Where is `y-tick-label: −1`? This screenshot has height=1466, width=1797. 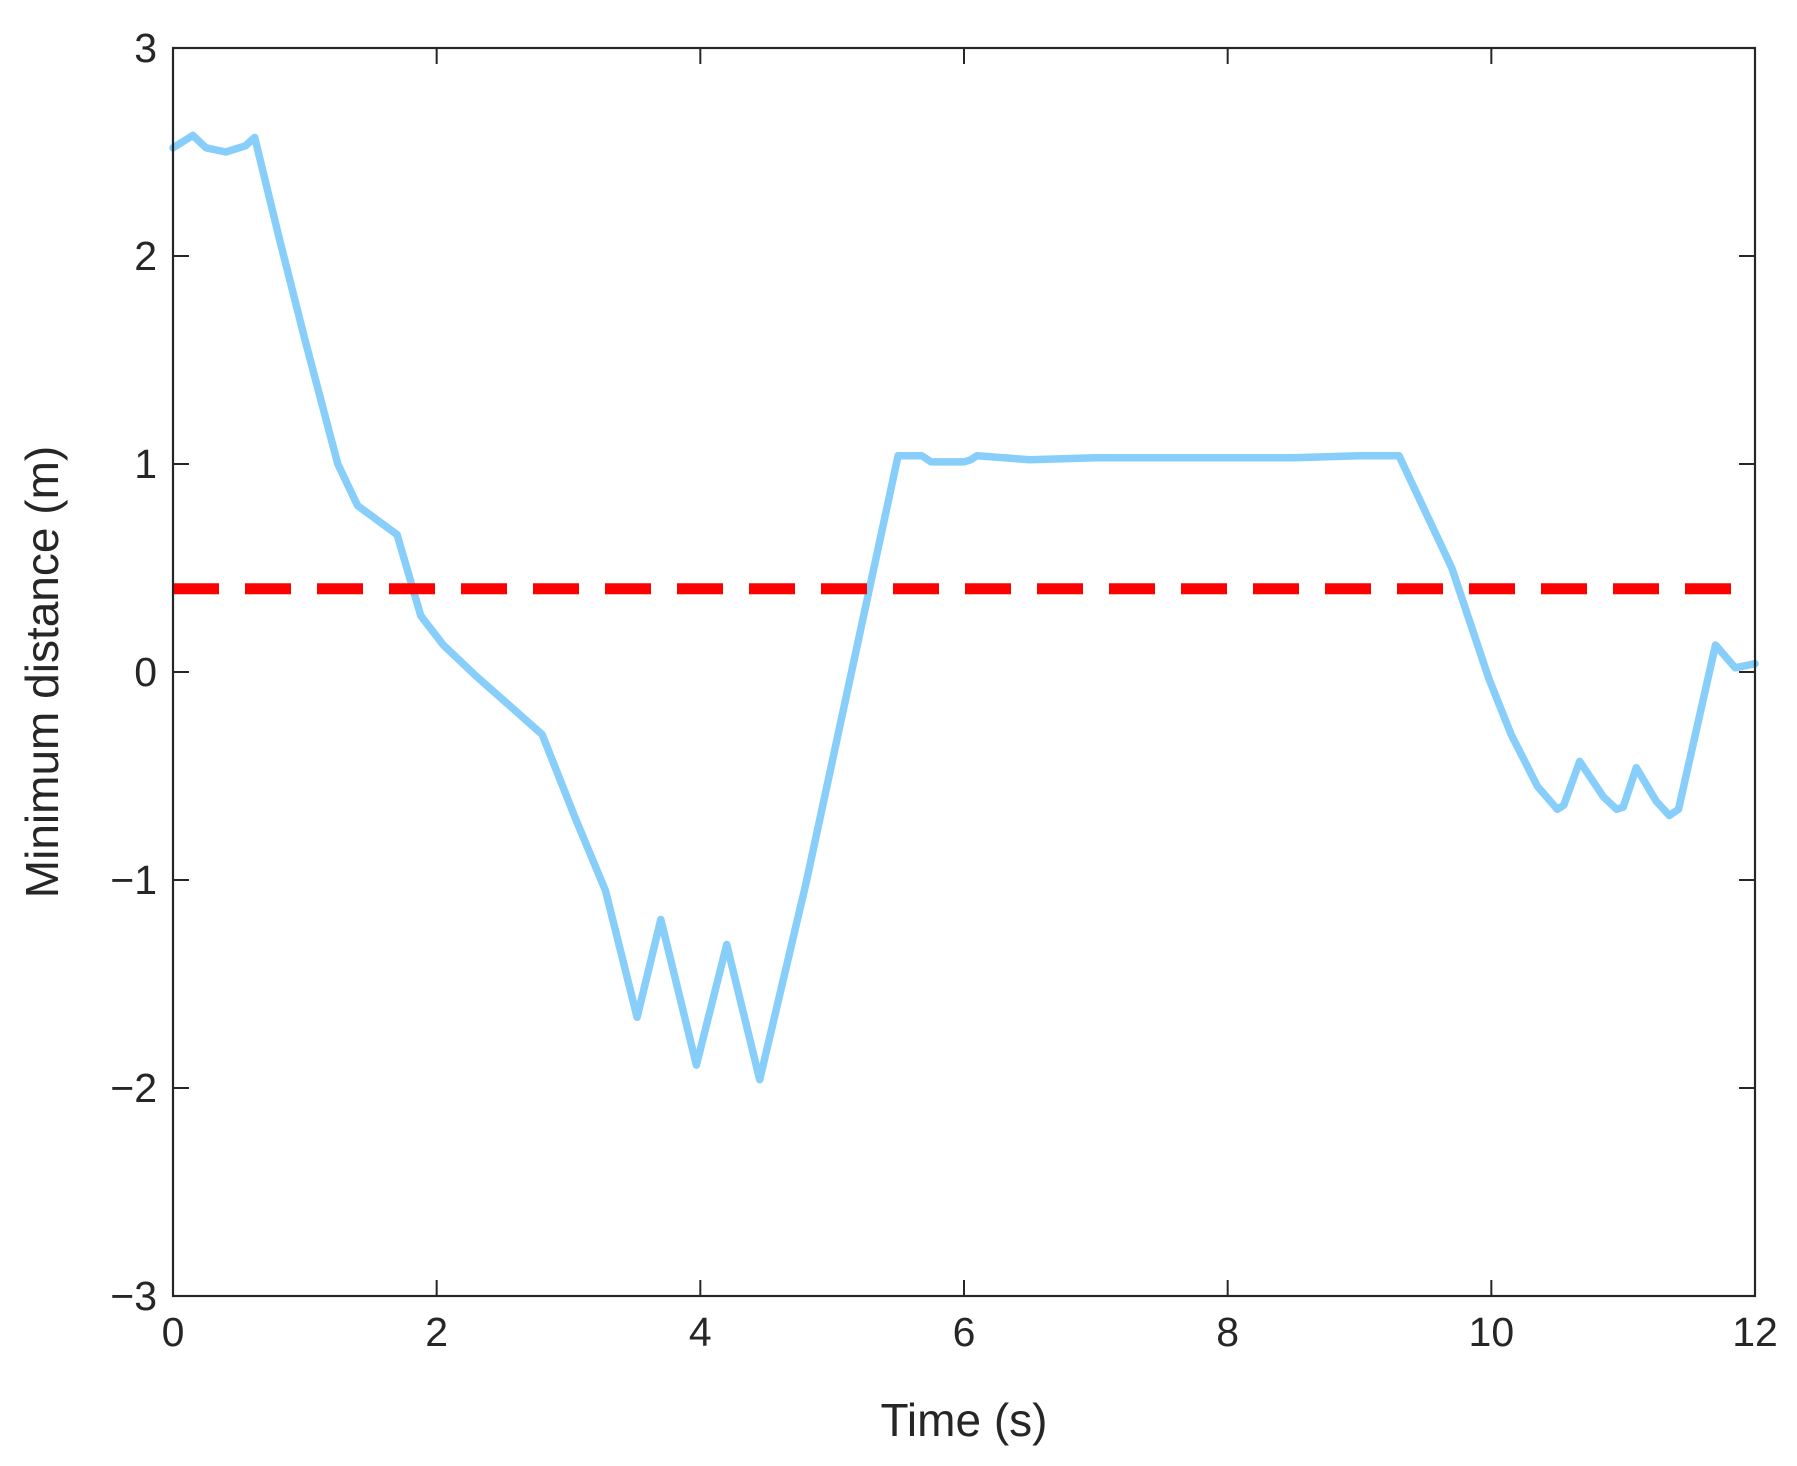
y-tick-label: −1 is located at coordinates (133, 880).